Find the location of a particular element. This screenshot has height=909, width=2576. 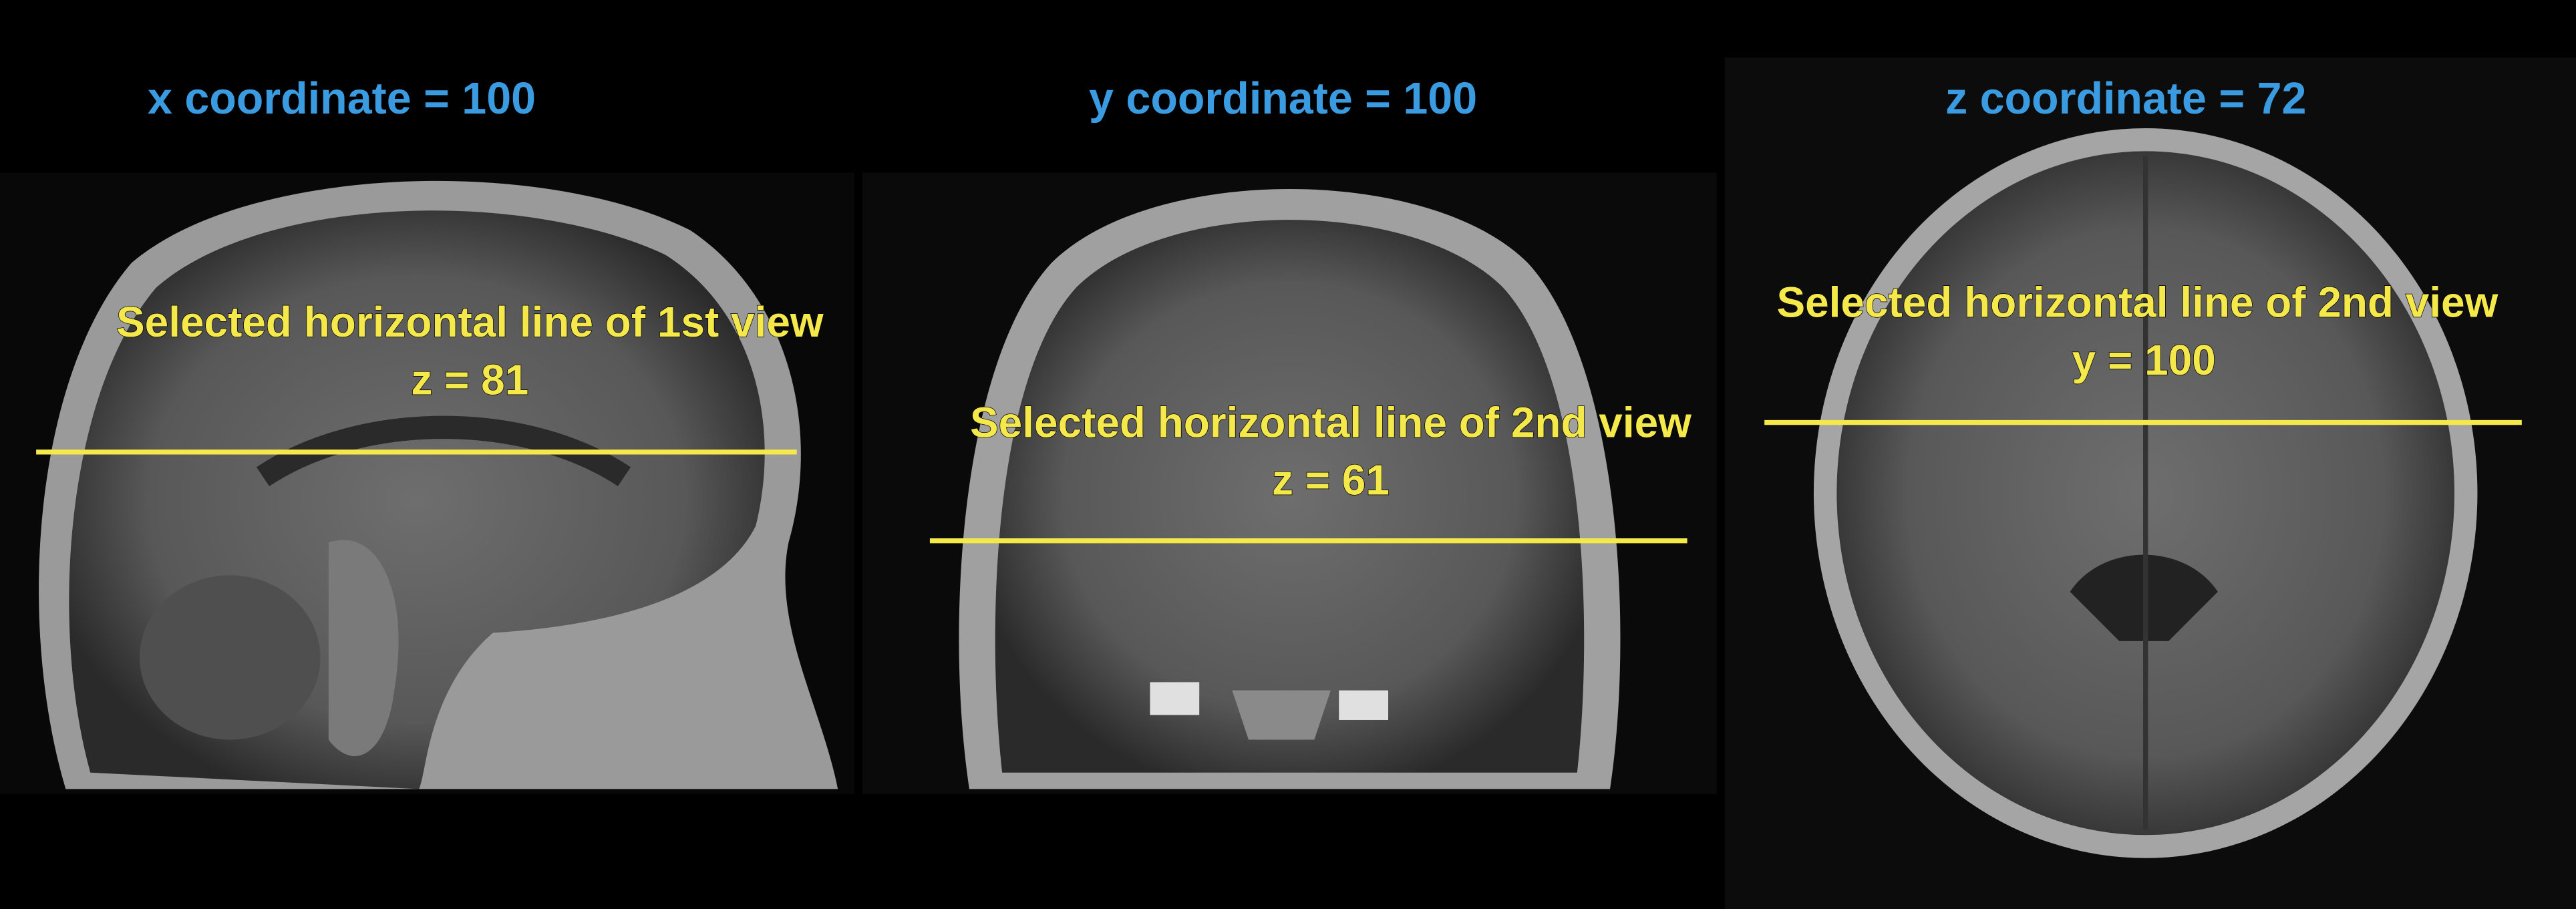

panel-title: y coordinate = 100 is located at coordinates (1283, 99).